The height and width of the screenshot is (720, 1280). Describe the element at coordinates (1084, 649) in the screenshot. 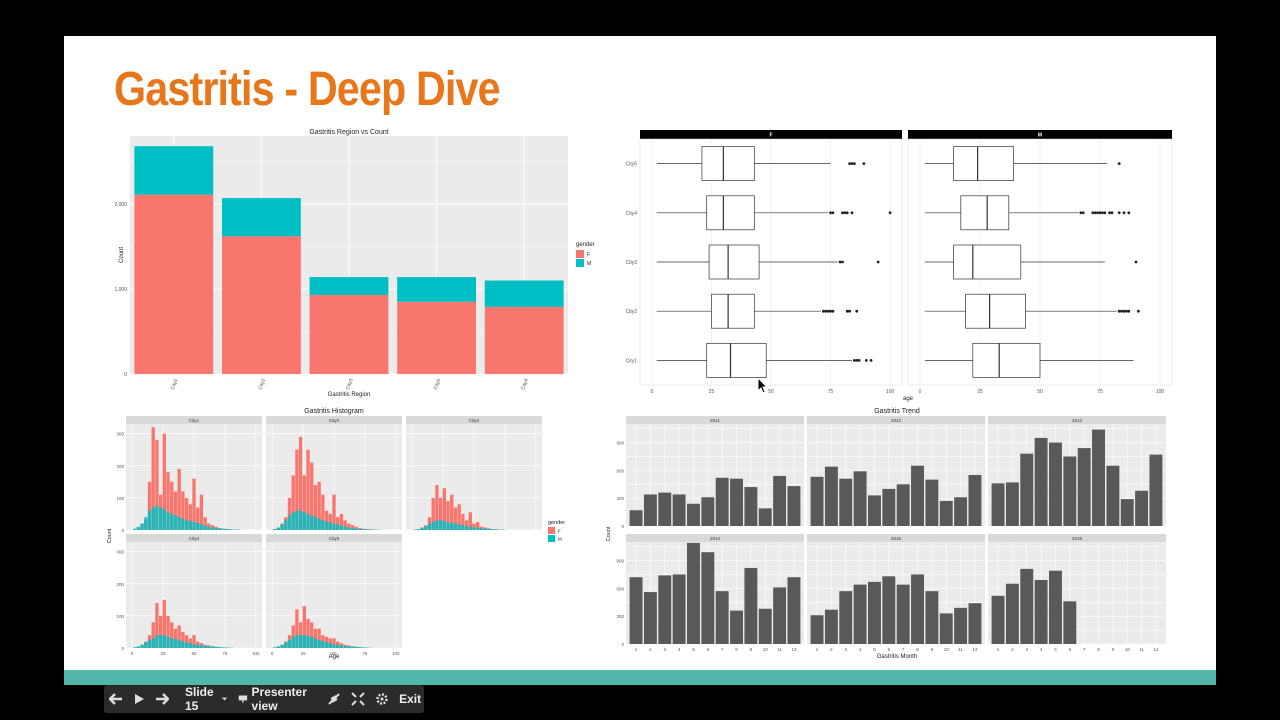

I see `x-tick-label: 7` at that location.